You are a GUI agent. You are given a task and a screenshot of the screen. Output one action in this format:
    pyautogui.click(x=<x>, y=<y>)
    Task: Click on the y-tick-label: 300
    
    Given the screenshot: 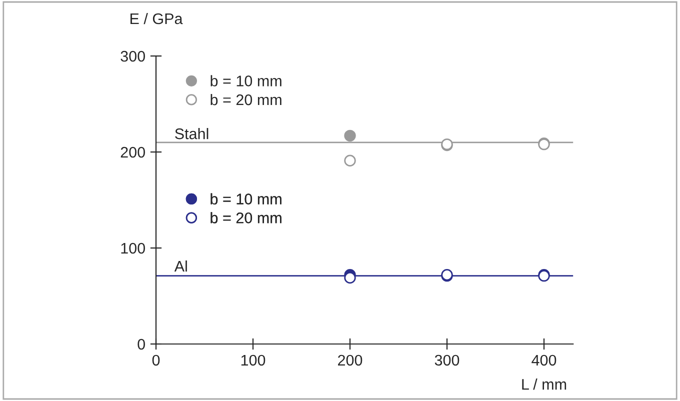 What is the action you would take?
    pyautogui.click(x=132, y=56)
    